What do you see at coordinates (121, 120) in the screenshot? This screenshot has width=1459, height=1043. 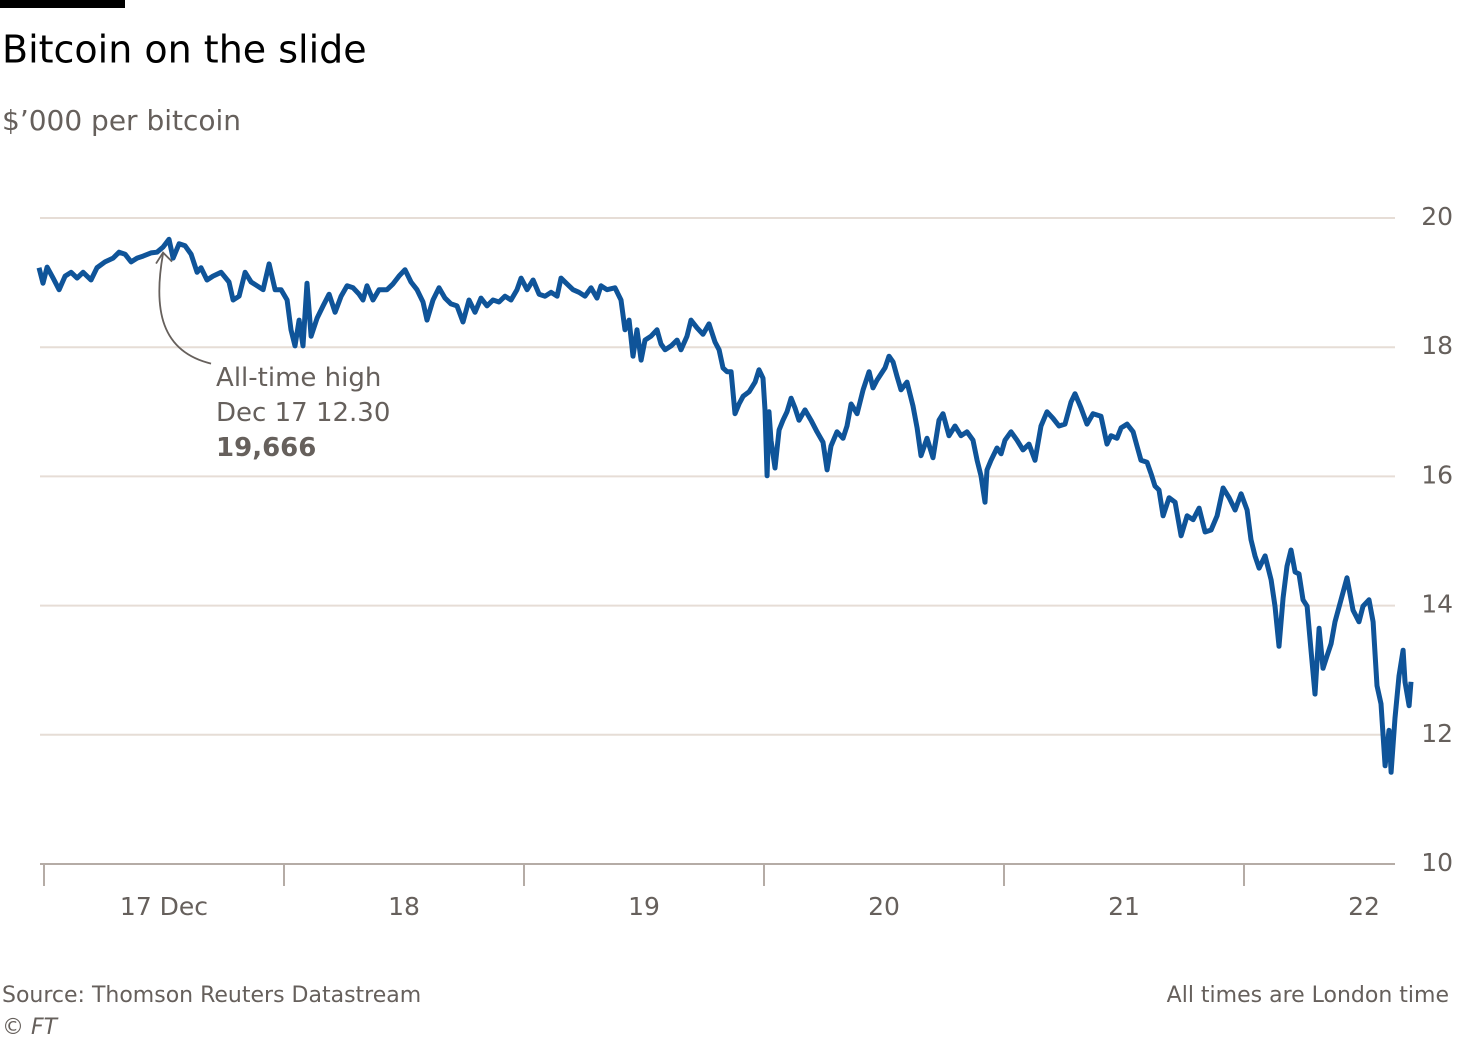 I see `chart-subtitle: $’000 per bitcoin` at bounding box center [121, 120].